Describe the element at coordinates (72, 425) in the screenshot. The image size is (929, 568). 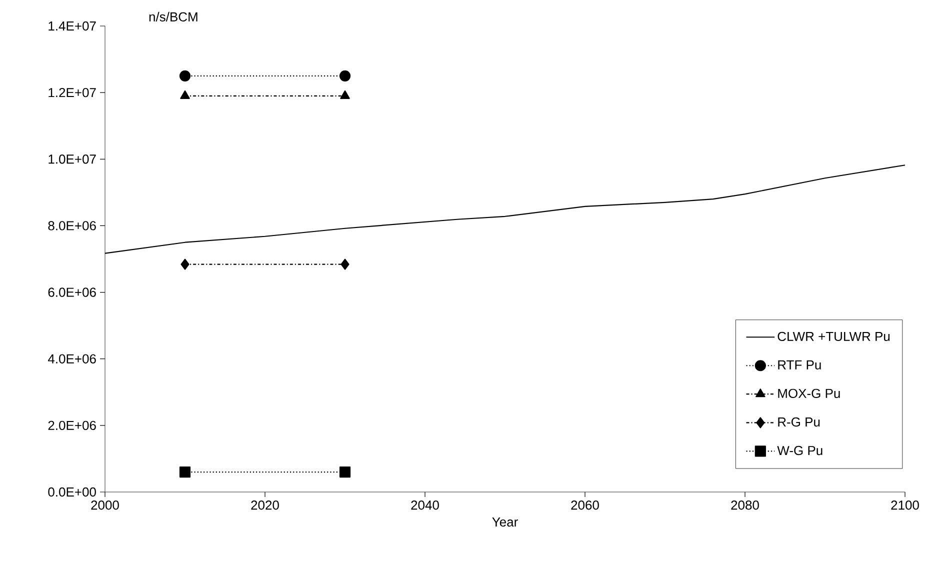
I see `y-tick-label: 2.0E+06` at that location.